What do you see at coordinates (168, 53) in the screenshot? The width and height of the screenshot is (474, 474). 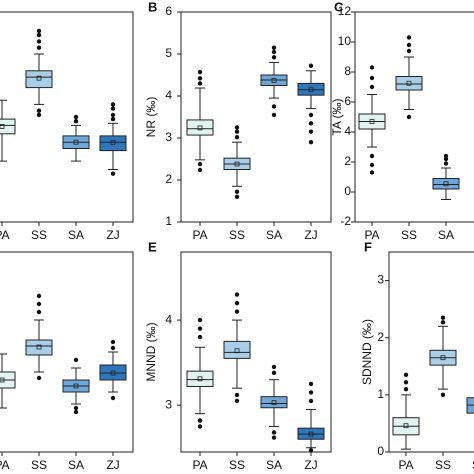 I see `y-tick-label: 5` at bounding box center [168, 53].